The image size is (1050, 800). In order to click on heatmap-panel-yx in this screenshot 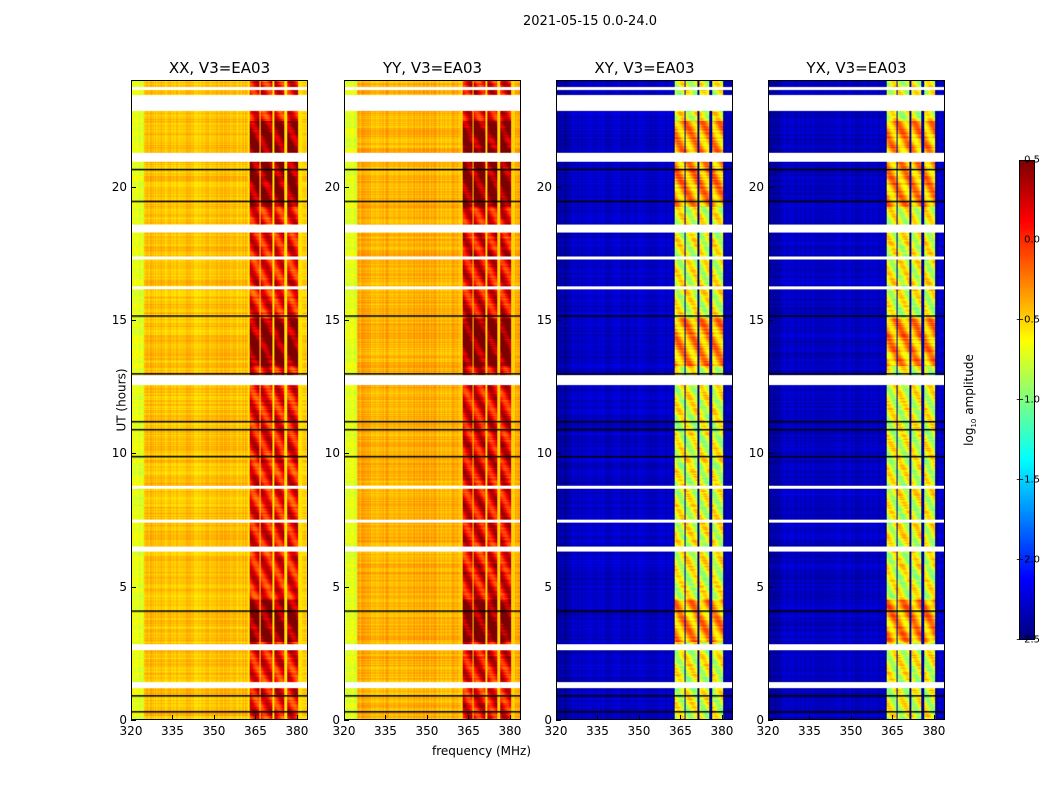, I will do `click(856, 400)`.